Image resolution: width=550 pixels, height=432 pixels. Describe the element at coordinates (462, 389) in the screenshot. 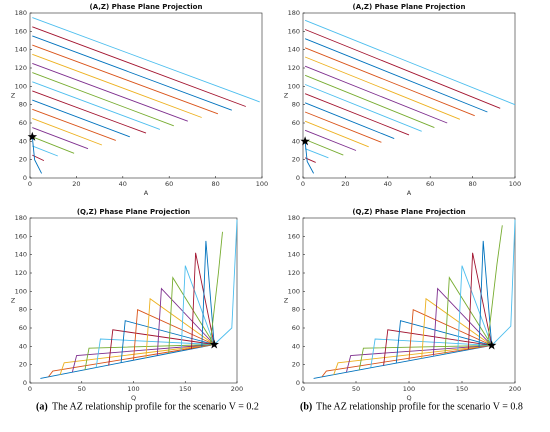

I see `x-tick-label: 150` at that location.